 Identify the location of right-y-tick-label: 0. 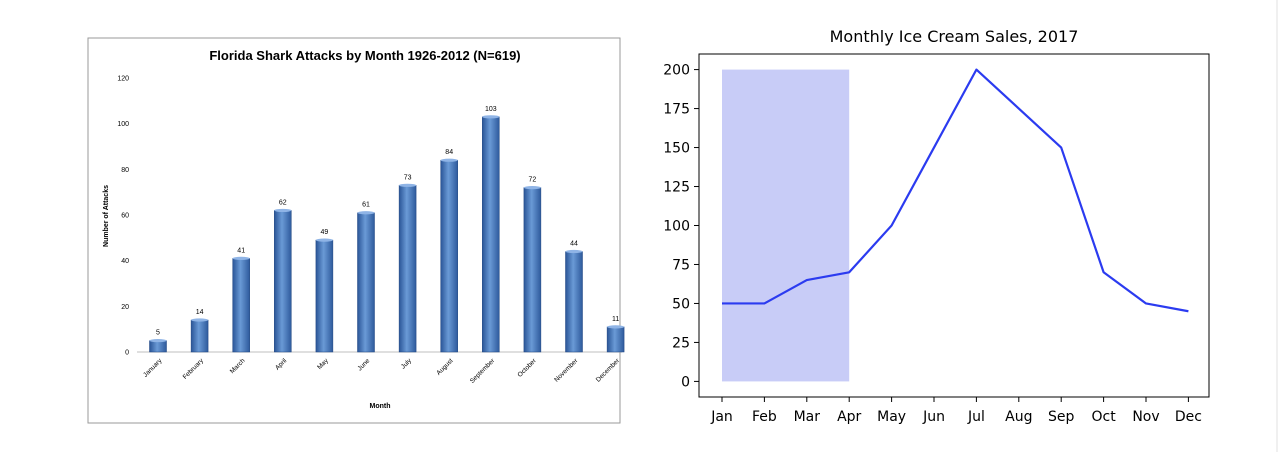
(685, 382).